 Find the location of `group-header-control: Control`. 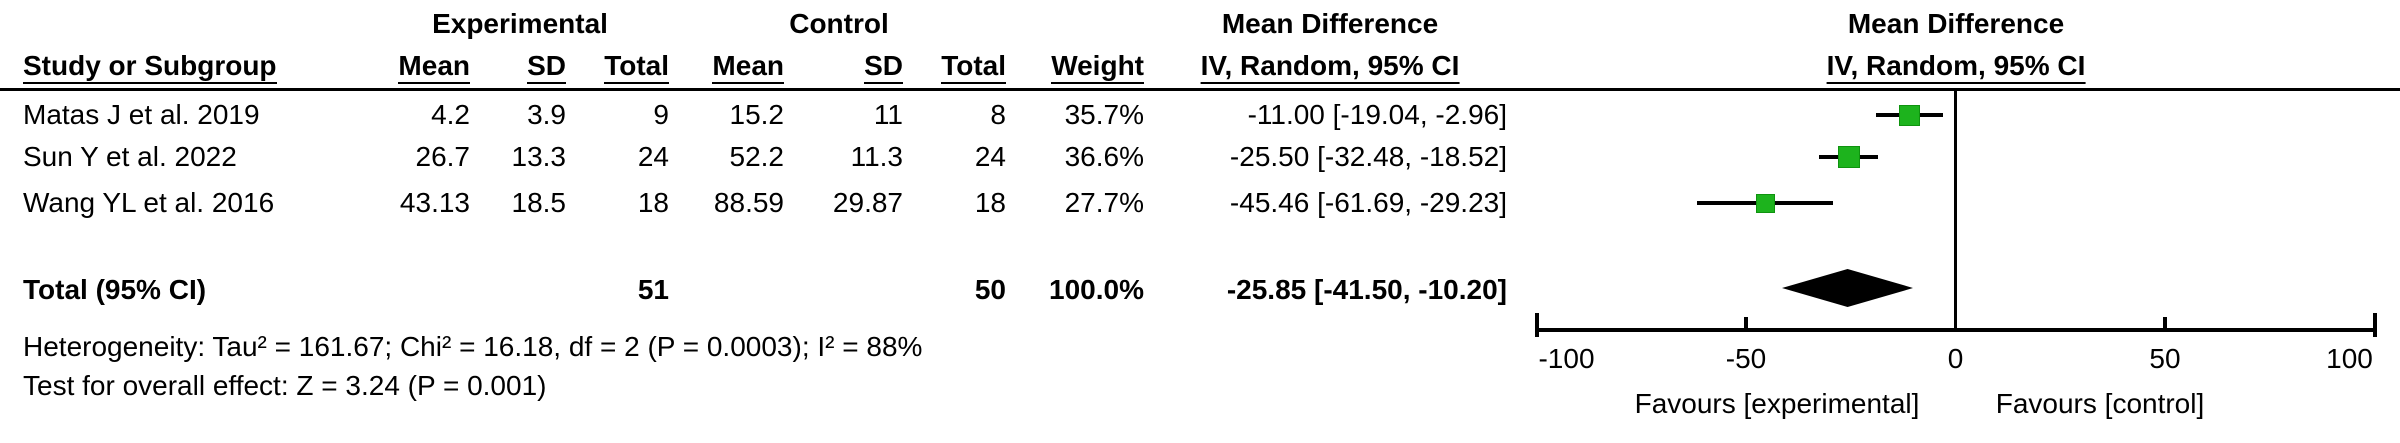

group-header-control: Control is located at coordinates (839, 23).